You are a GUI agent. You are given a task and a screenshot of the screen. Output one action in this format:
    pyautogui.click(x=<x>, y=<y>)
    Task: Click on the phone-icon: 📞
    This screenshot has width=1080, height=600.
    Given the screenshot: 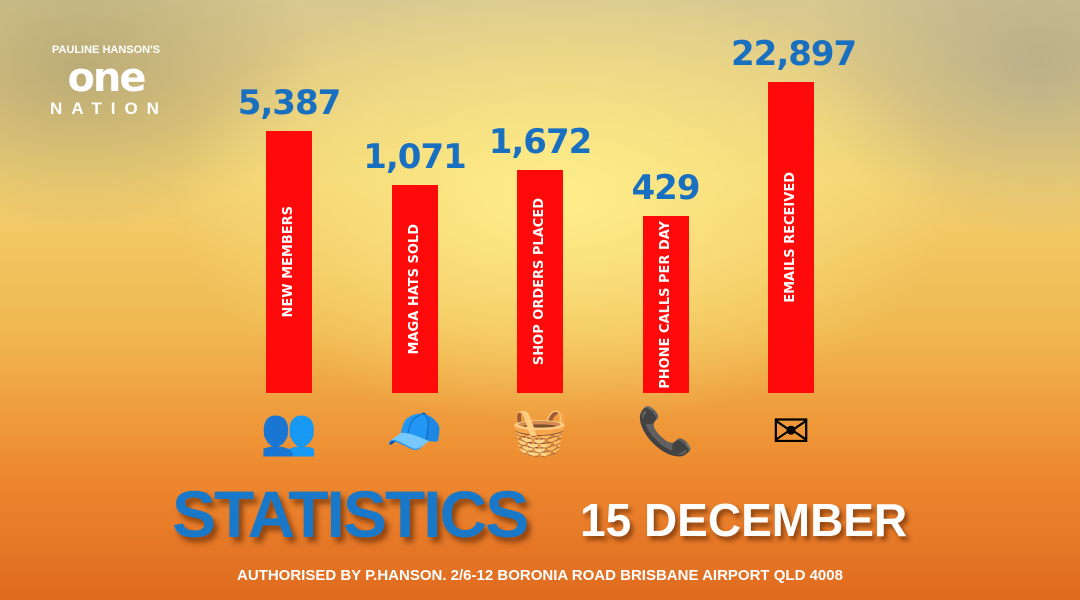 What is the action you would take?
    pyautogui.click(x=665, y=431)
    